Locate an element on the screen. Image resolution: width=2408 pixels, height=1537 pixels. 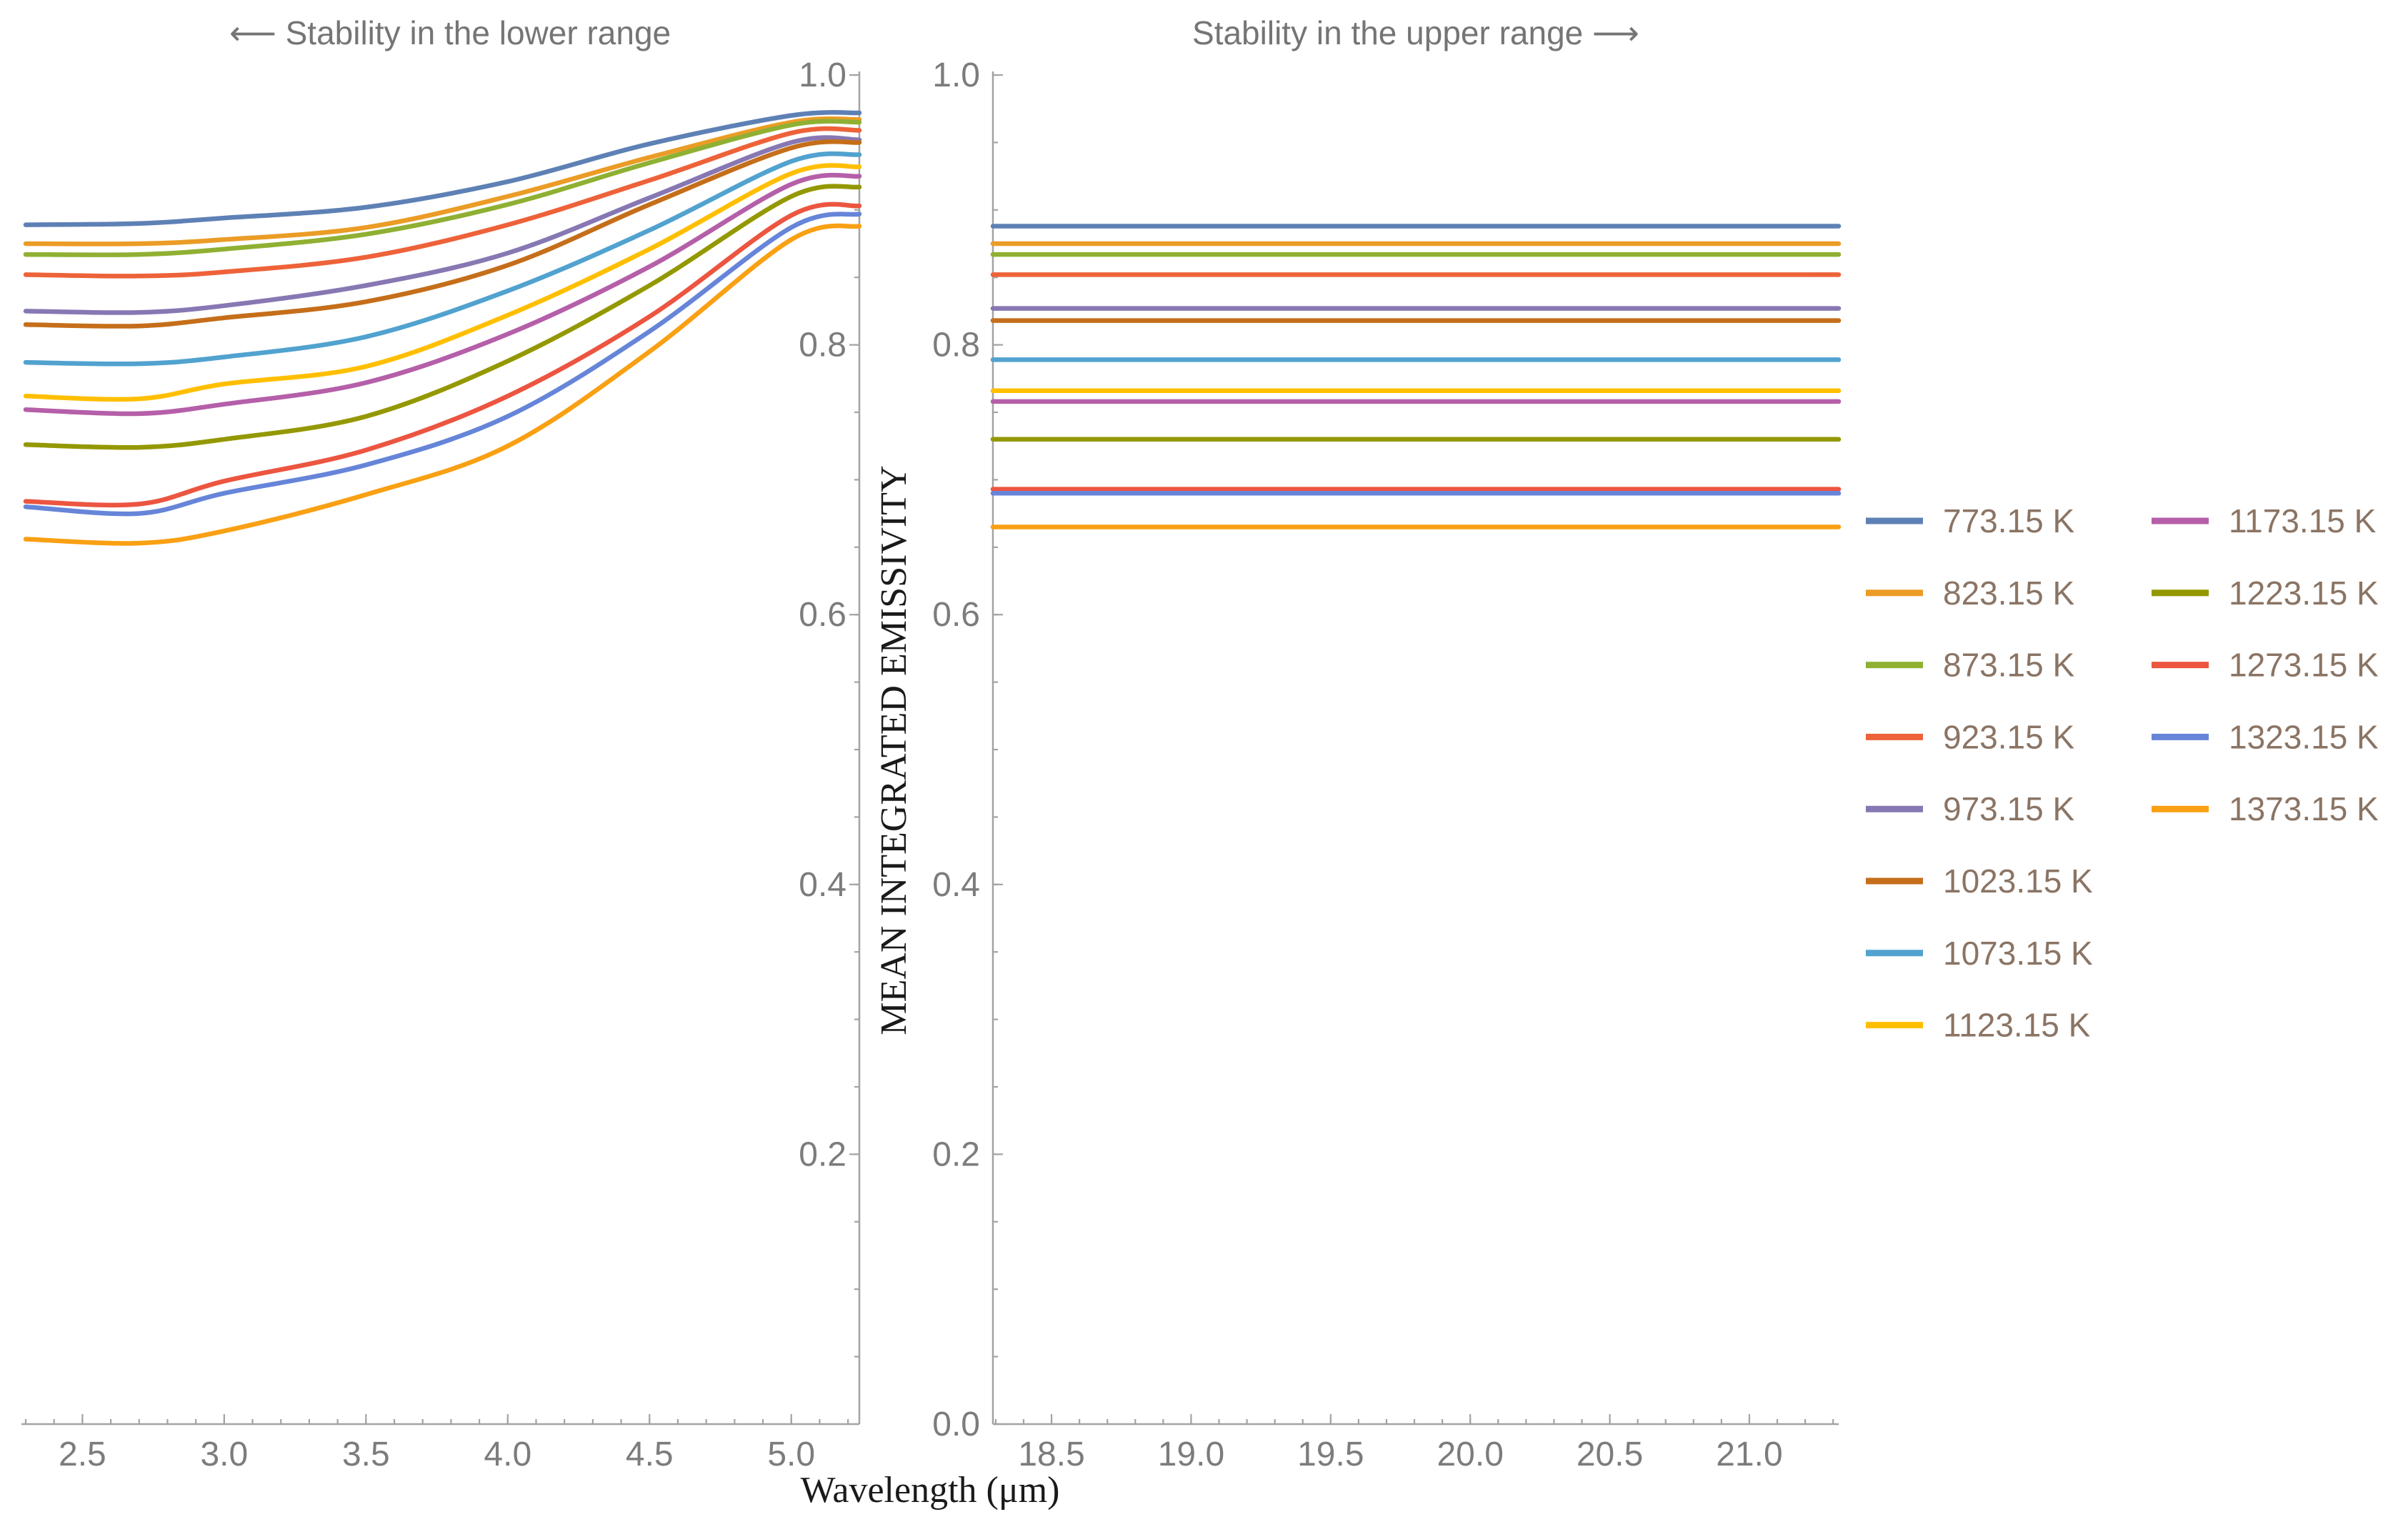
legend-label: 1173.15 K is located at coordinates (2303, 520).